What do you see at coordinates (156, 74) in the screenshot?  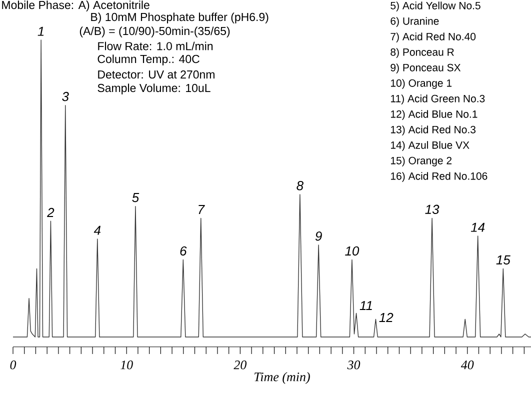 I see `annotation: Detector: UV at 270nm` at bounding box center [156, 74].